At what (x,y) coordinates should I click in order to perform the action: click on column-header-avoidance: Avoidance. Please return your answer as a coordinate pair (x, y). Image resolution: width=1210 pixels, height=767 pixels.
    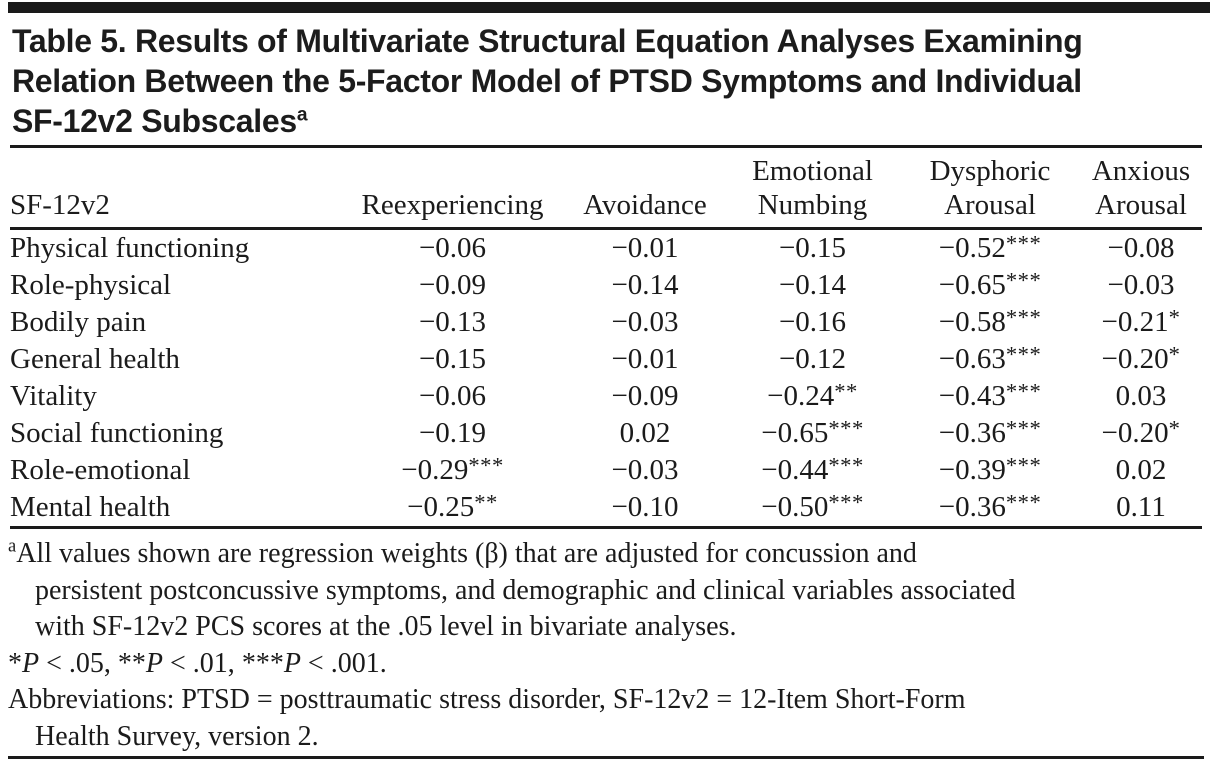
    Looking at the image, I should click on (645, 189).